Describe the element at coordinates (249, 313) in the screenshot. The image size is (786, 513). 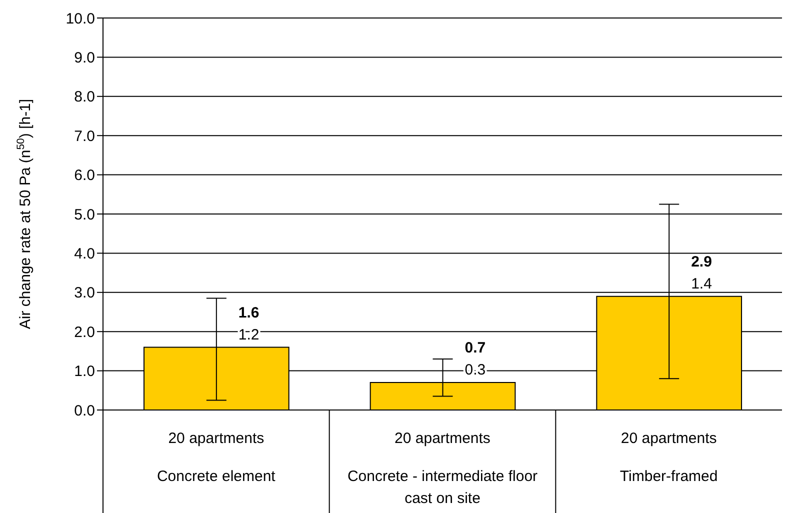
I see `data-label: 1.6` at that location.